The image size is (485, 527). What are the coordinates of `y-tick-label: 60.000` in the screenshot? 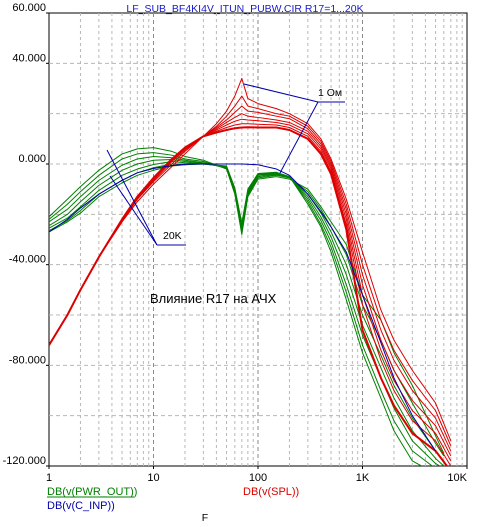 It's located at (29, 8).